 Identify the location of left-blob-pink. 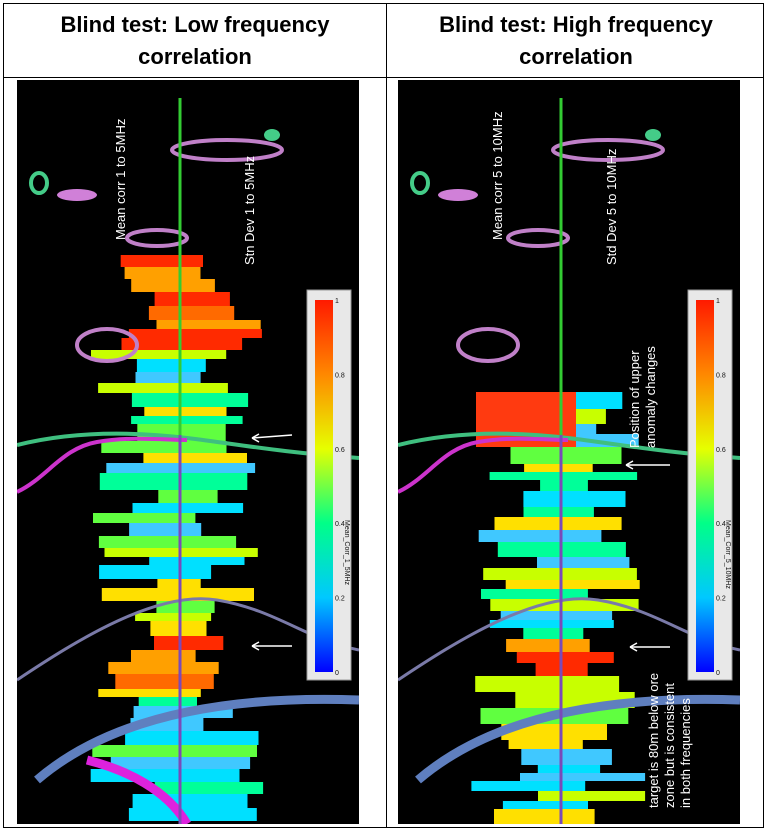
(77, 195).